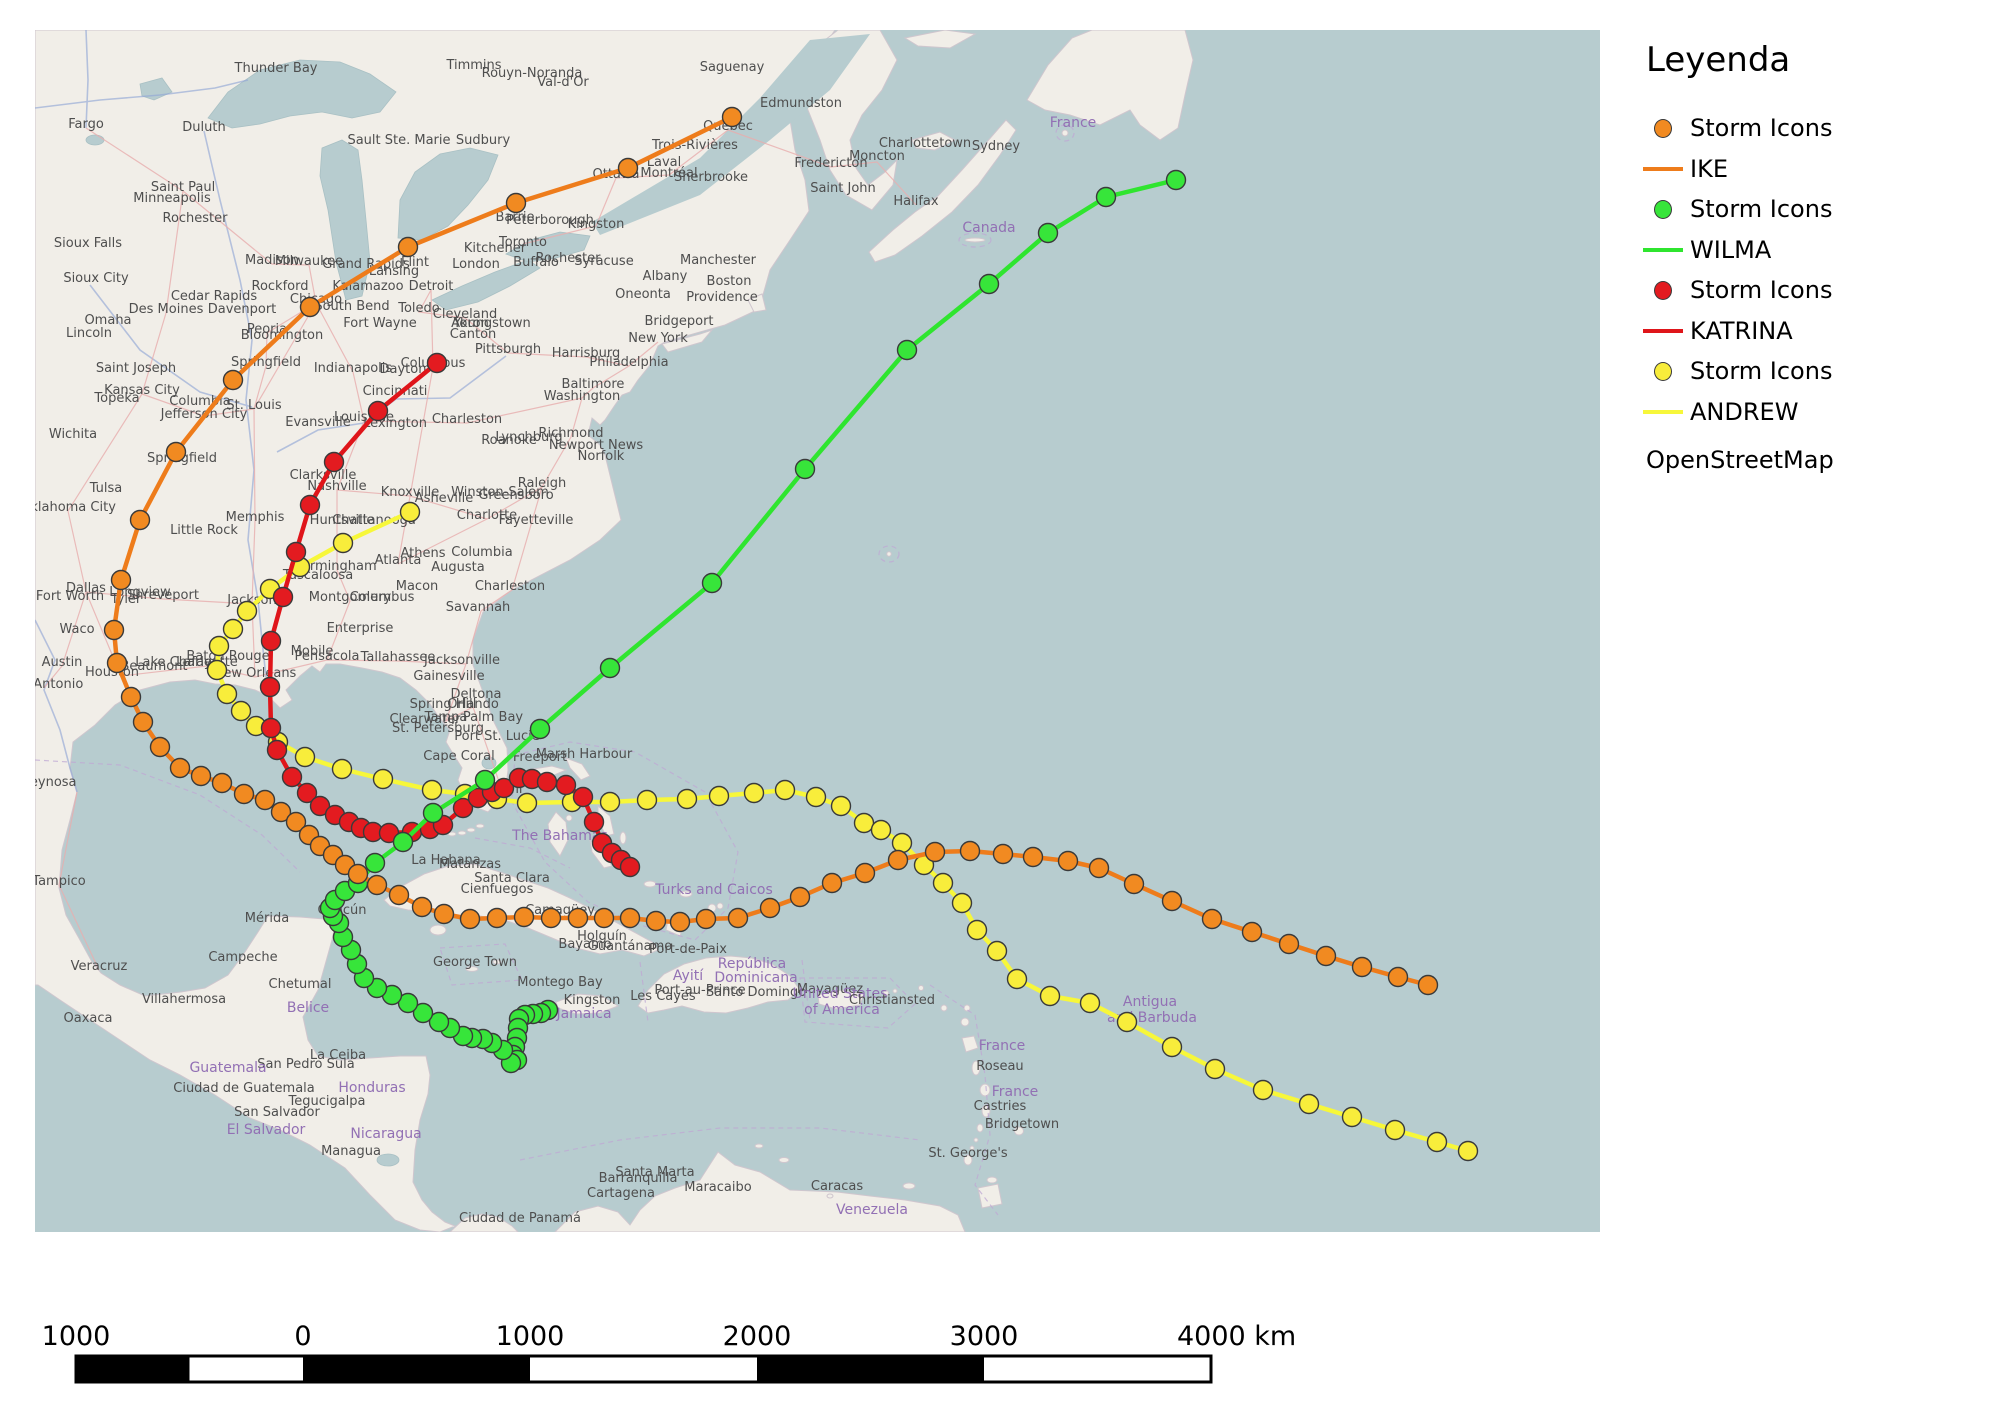  Describe the element at coordinates (438, 728) in the screenshot. I see `city-label: St. Petersburg` at that location.